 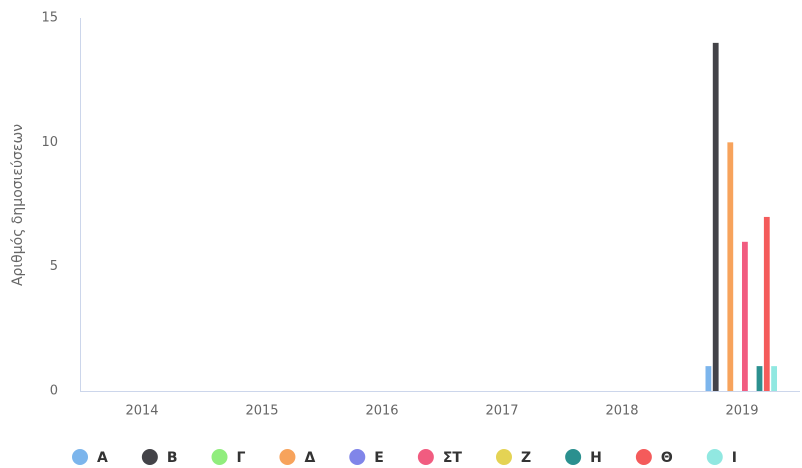 I want to click on y-axis-title: Αριθμός δημοσιεύσεων, so click(x=18, y=205).